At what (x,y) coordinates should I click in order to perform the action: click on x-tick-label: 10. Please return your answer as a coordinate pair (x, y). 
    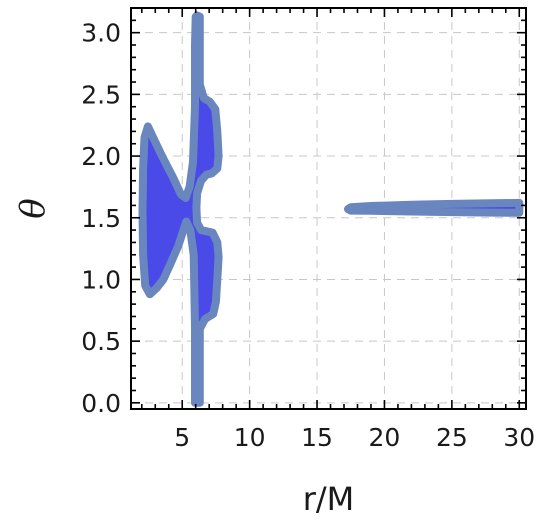
    Looking at the image, I should click on (250, 437).